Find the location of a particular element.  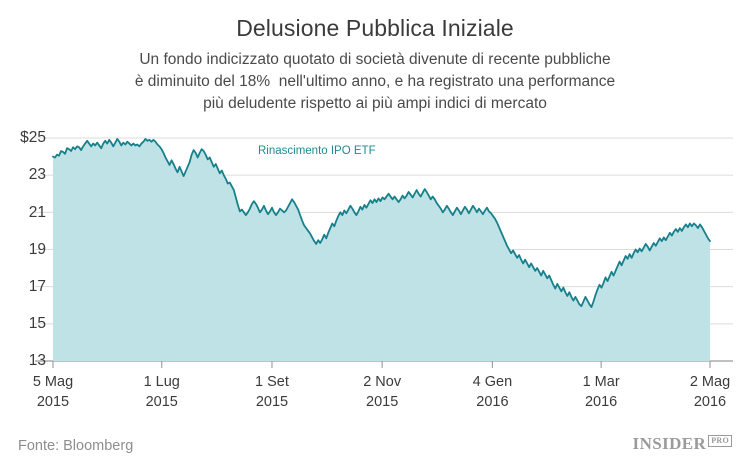

logo-wordmark: INSIDER is located at coordinates (669, 443).